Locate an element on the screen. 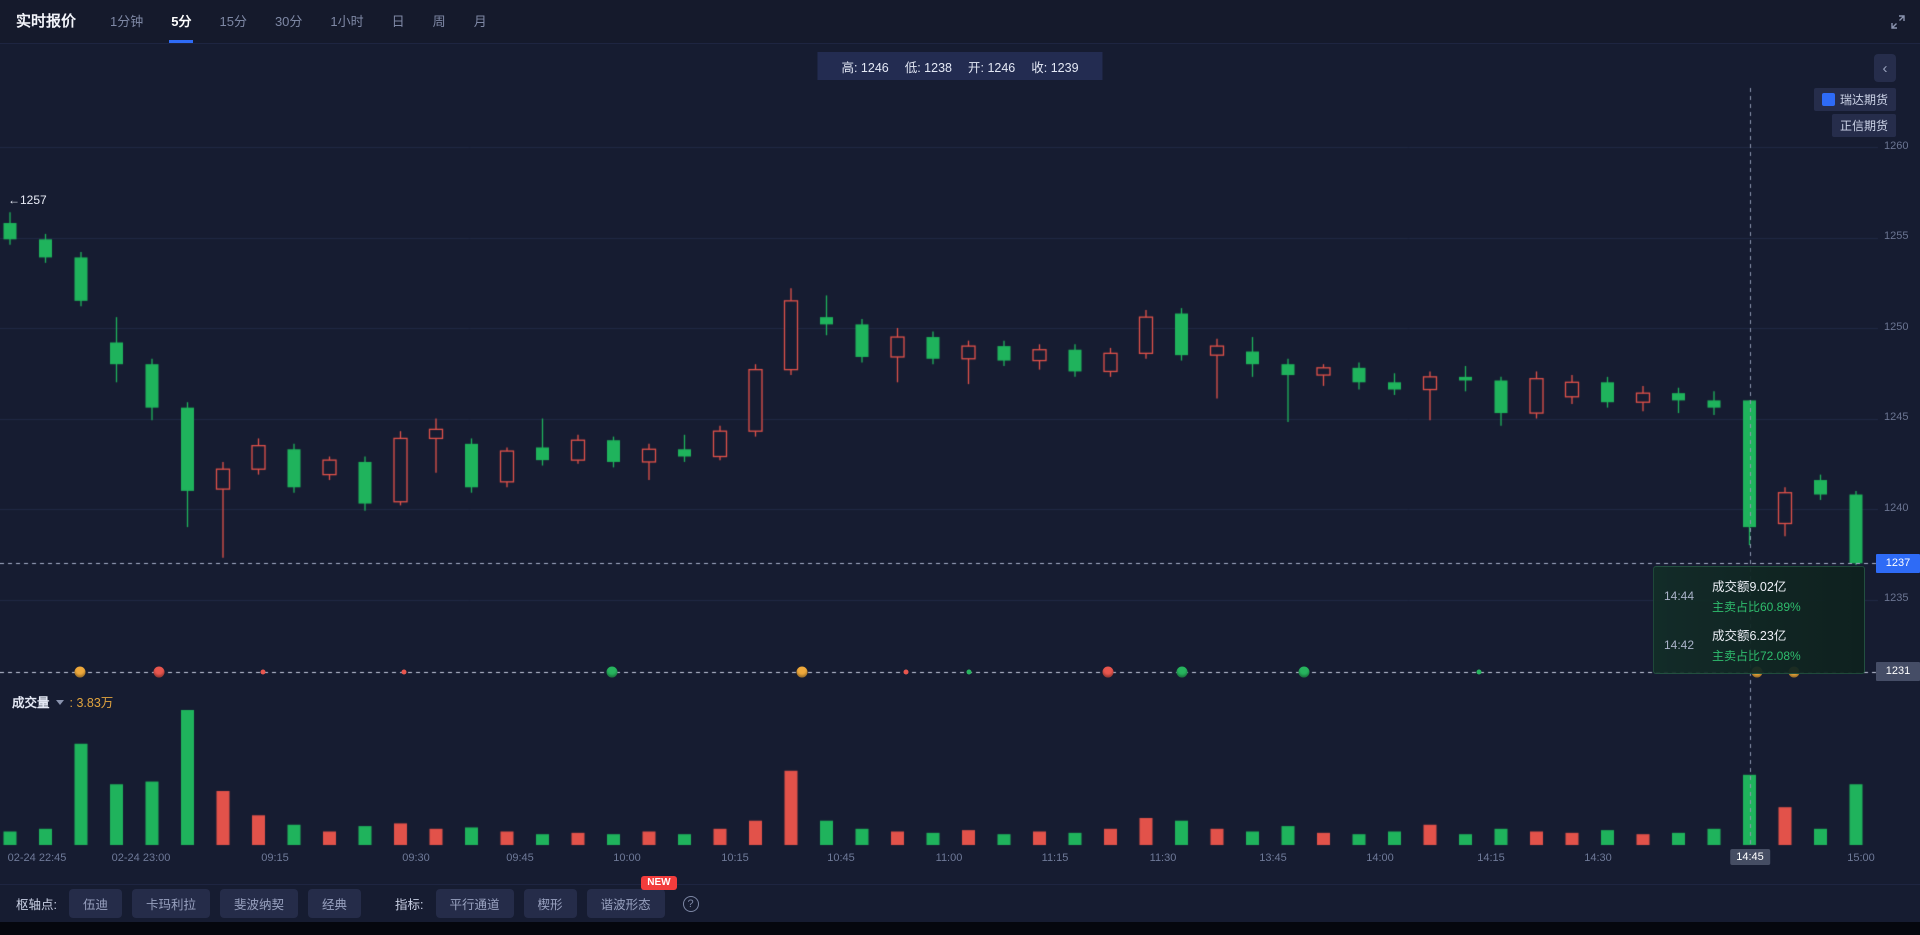  time-axis-label: 09:15 is located at coordinates (275, 858).